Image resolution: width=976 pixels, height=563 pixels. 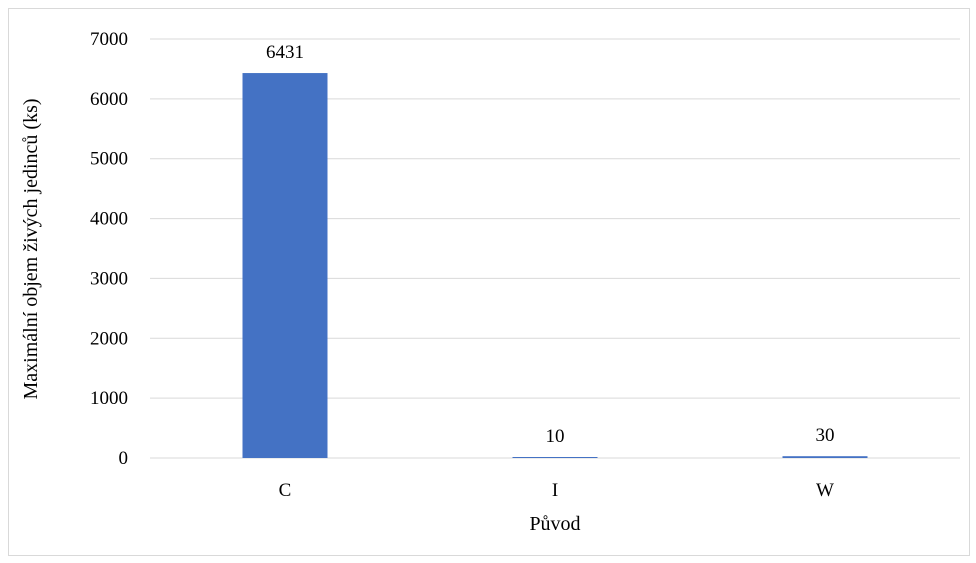 I want to click on x-tick-label-c: C, so click(x=285, y=490).